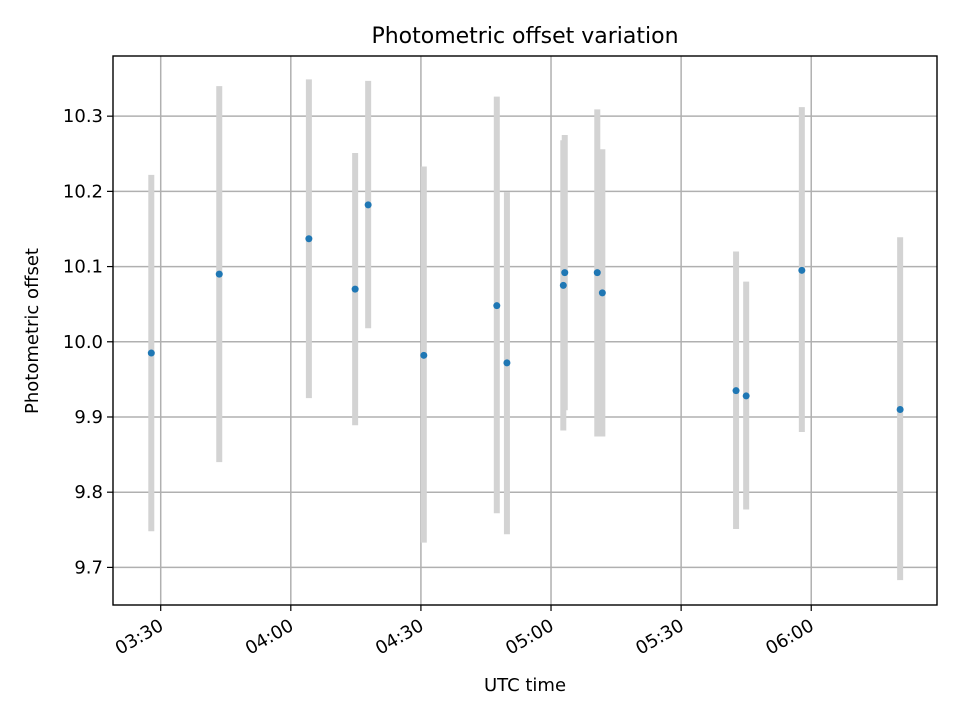  Describe the element at coordinates (83, 267) in the screenshot. I see `y-tick-label: 10.1` at that location.